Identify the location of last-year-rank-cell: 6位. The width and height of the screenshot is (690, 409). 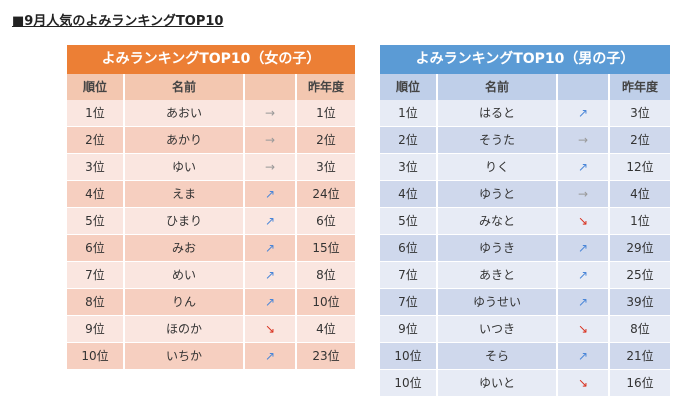
(326, 221).